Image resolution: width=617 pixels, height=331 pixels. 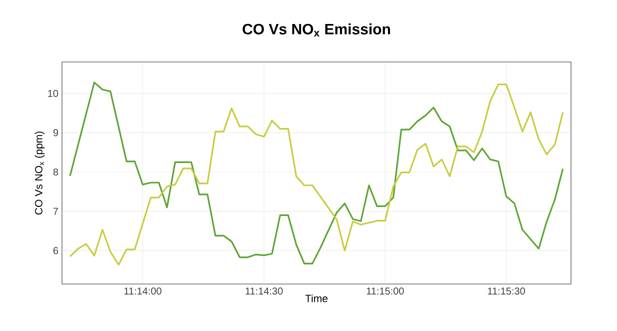 I want to click on y-tick-label: 9, so click(x=55, y=132).